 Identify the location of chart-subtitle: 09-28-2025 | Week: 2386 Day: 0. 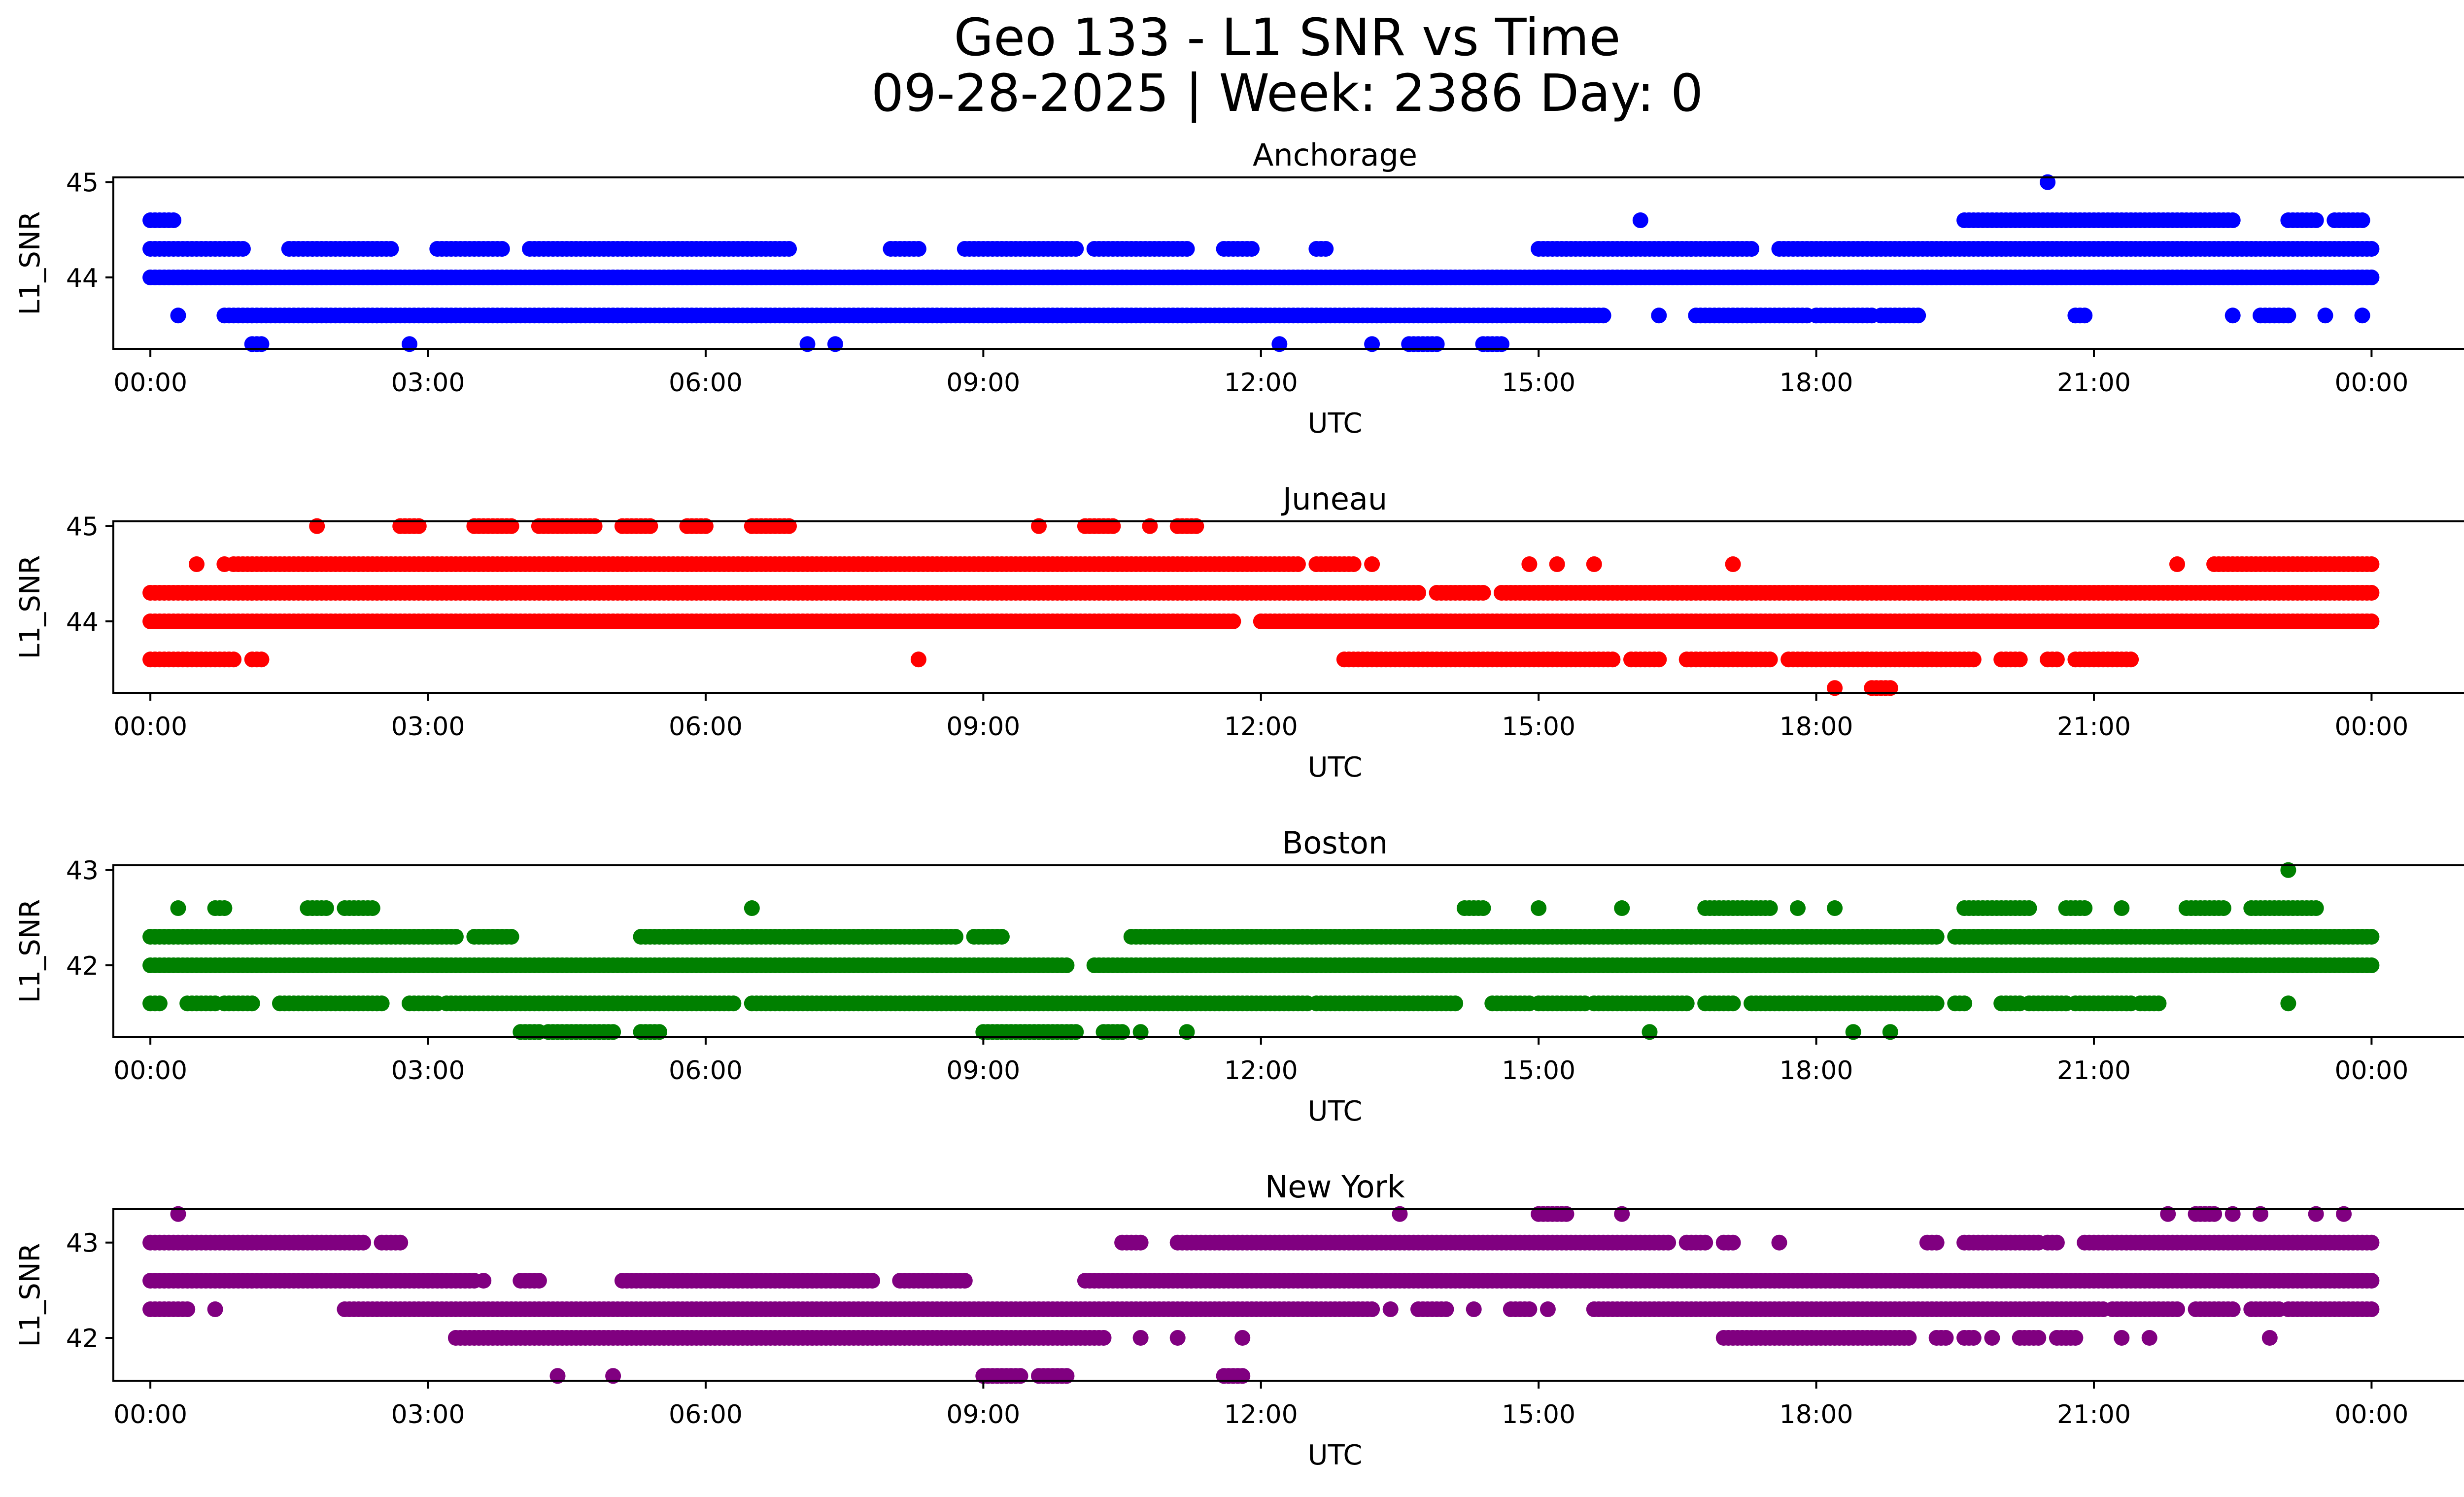
(1287, 93).